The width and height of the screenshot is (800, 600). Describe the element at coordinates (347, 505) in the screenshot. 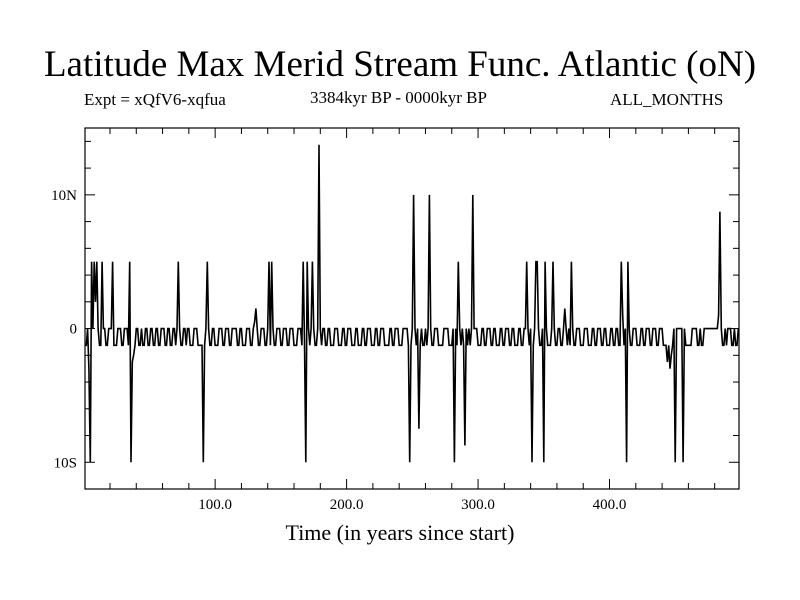

I see `x-tick-label: 200.0` at that location.